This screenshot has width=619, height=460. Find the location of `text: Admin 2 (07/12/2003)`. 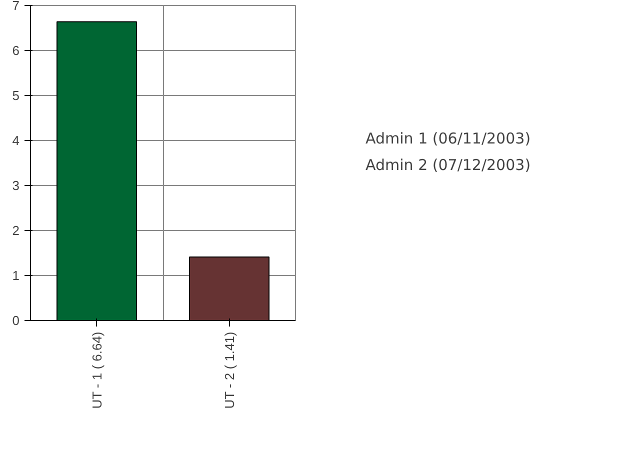

text: Admin 2 (07/12/2003) is located at coordinates (448, 165).